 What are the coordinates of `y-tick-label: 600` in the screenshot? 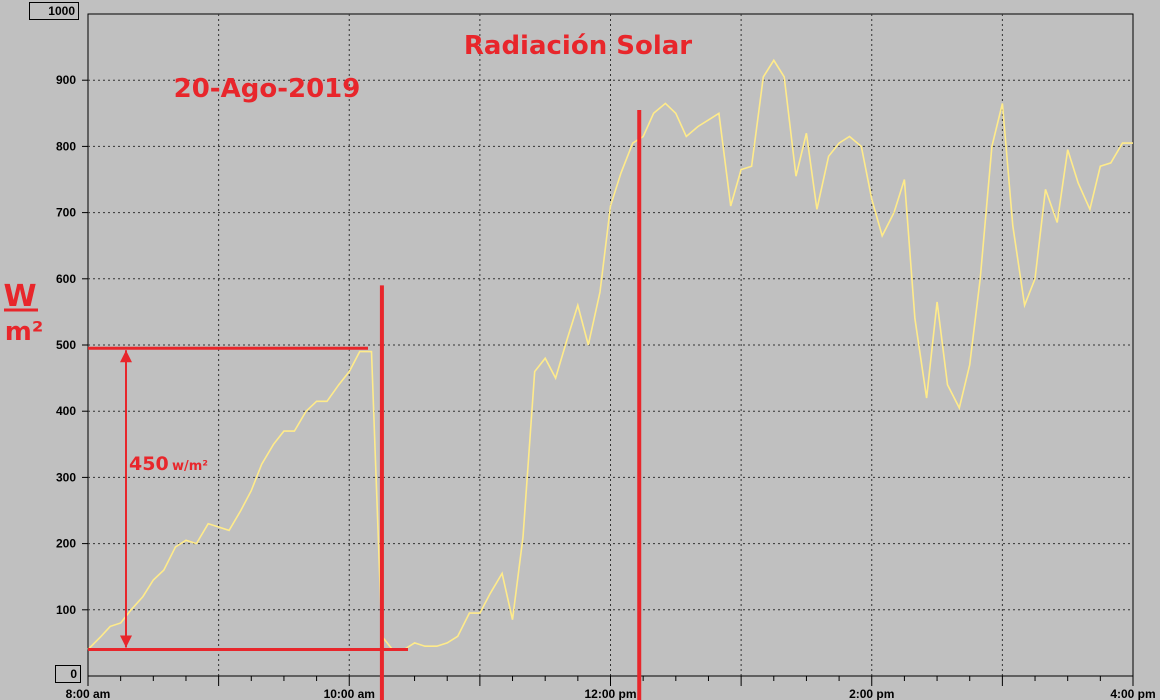 It's located at (66, 279).